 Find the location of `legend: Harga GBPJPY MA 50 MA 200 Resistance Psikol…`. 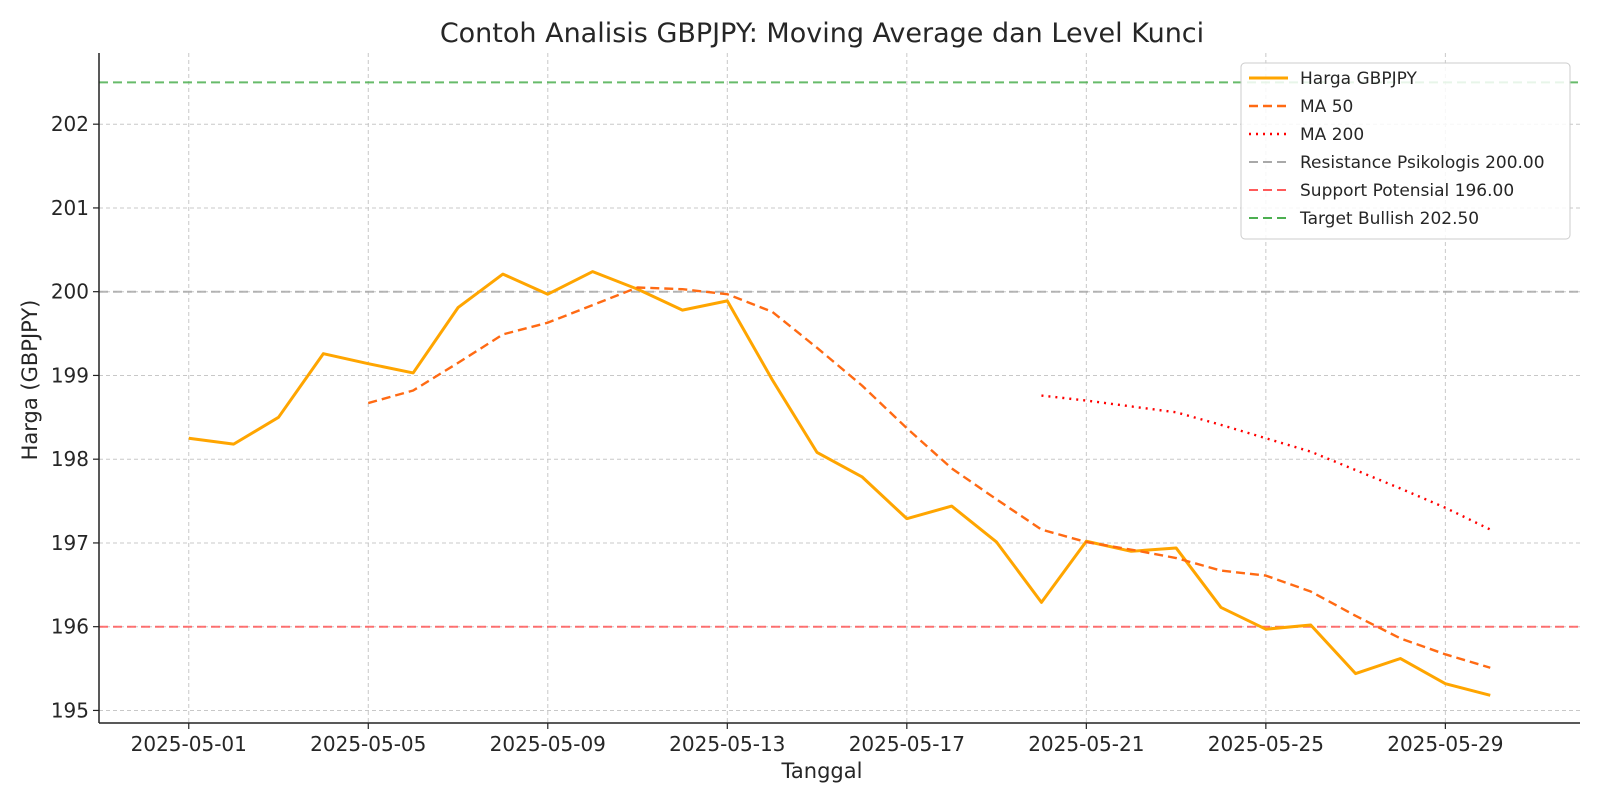

legend: Harga GBPJPY MA 50 MA 200 Resistance Psikol… is located at coordinates (1405, 151).